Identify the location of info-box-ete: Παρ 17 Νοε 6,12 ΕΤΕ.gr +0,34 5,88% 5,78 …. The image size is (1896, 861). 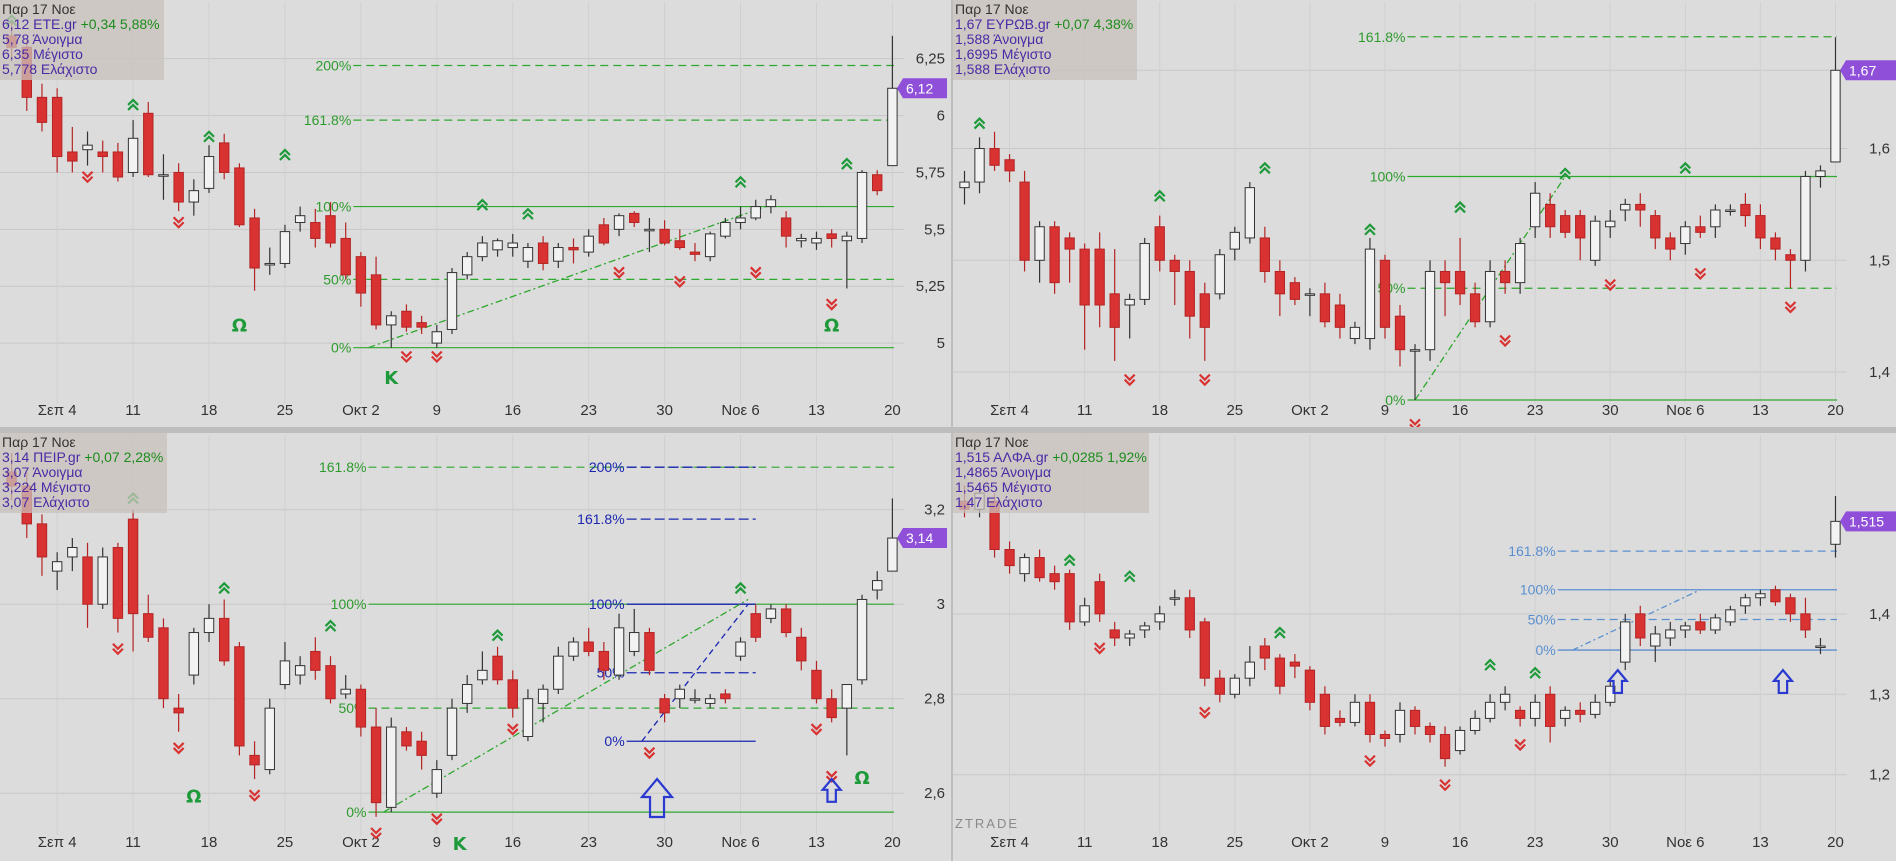
(82, 40).